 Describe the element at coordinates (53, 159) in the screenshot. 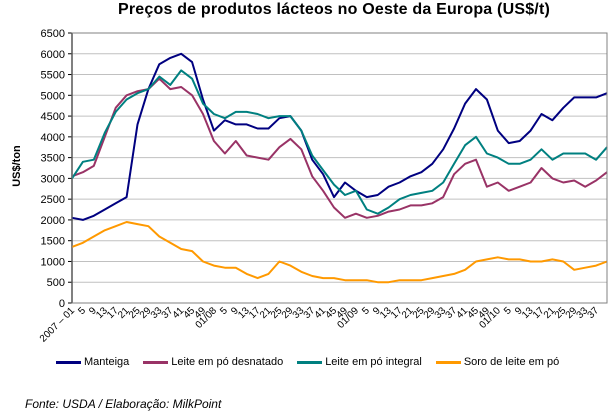

I see `y-tick-label: 3500` at that location.